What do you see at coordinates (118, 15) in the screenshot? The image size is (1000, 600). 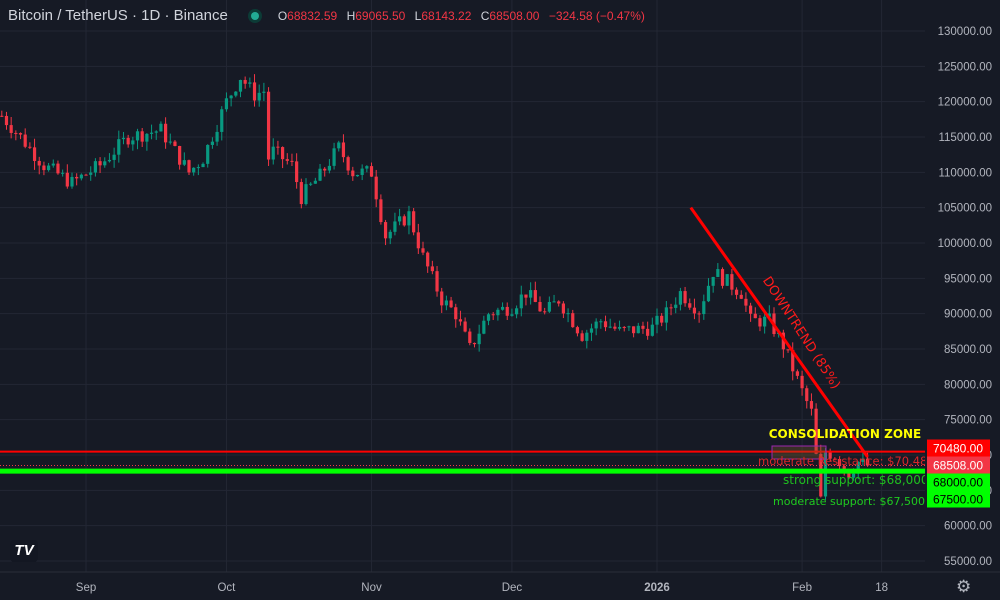 I see `symbol-title: Bitcoin / TetherUS · 1D · Binance` at bounding box center [118, 15].